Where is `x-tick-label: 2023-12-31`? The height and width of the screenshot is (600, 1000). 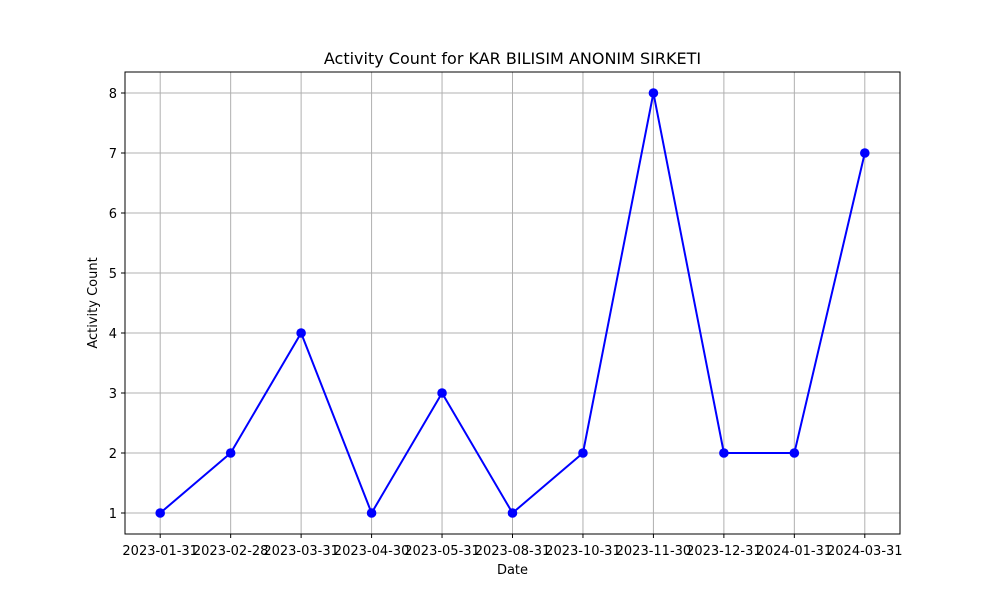 x-tick-label: 2023-12-31 is located at coordinates (724, 551).